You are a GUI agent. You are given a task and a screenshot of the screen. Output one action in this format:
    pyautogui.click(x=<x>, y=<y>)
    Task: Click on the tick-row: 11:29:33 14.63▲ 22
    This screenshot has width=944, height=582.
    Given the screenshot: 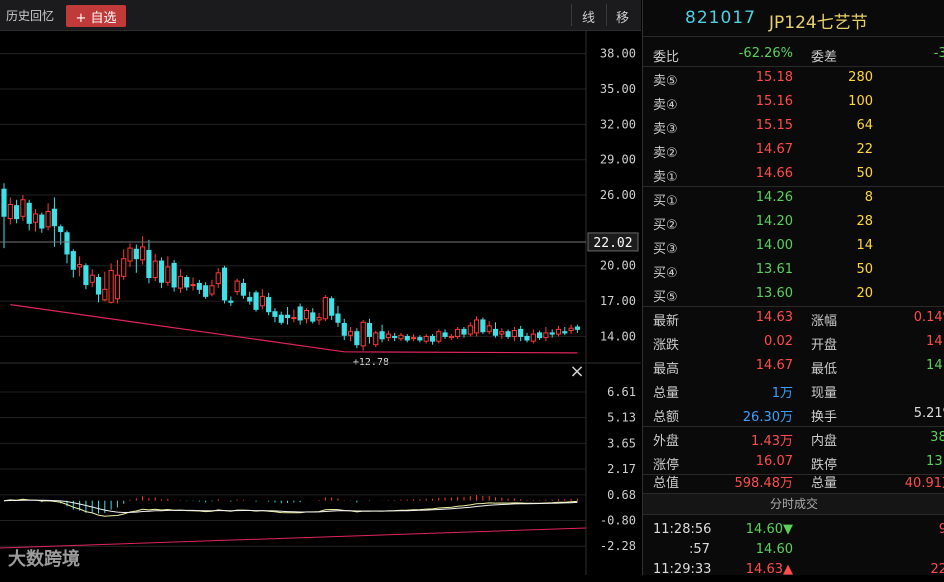 What is the action you would take?
    pyautogui.click(x=793, y=570)
    